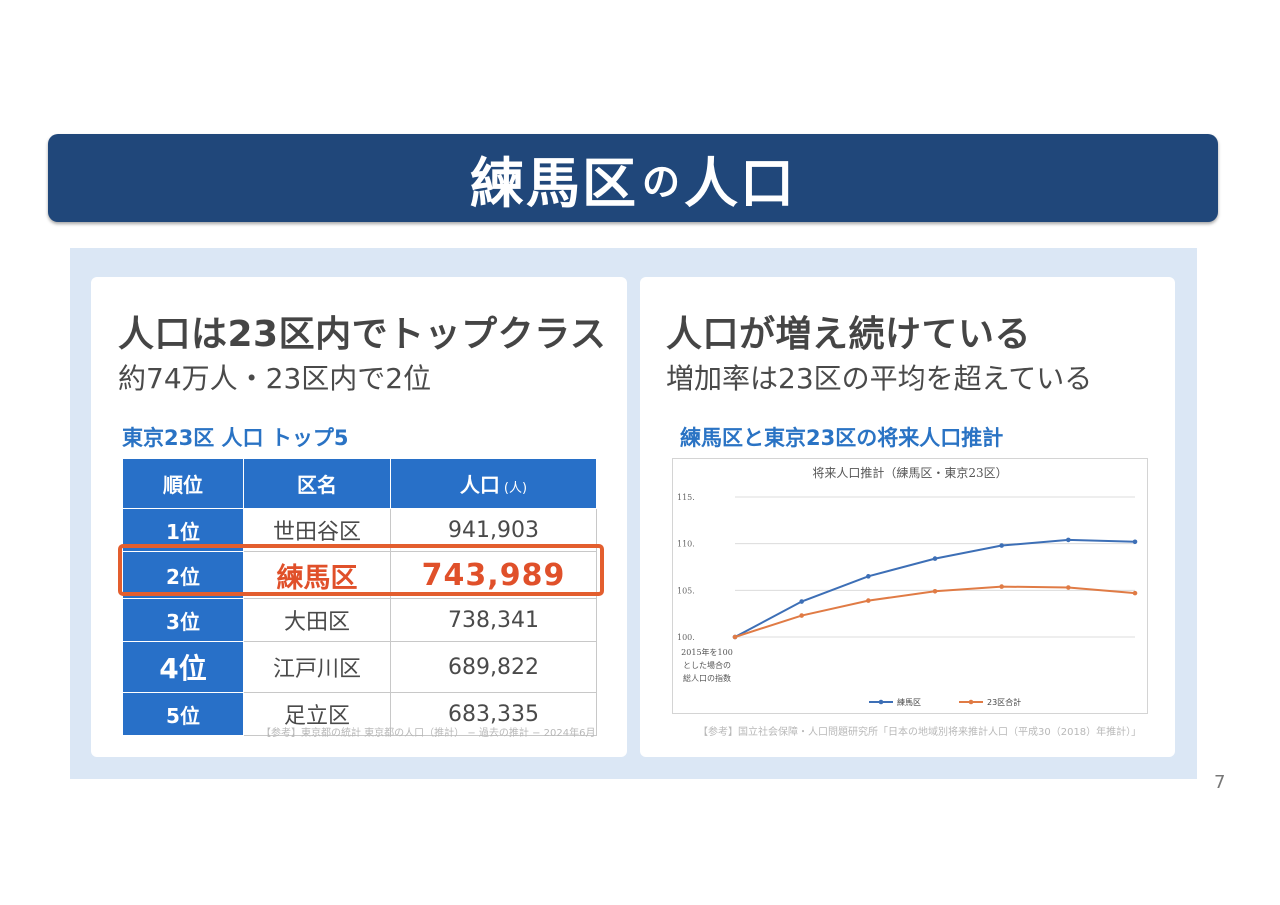 The height and width of the screenshot is (905, 1280). I want to click on page-title: 練馬区, so click(553, 183).